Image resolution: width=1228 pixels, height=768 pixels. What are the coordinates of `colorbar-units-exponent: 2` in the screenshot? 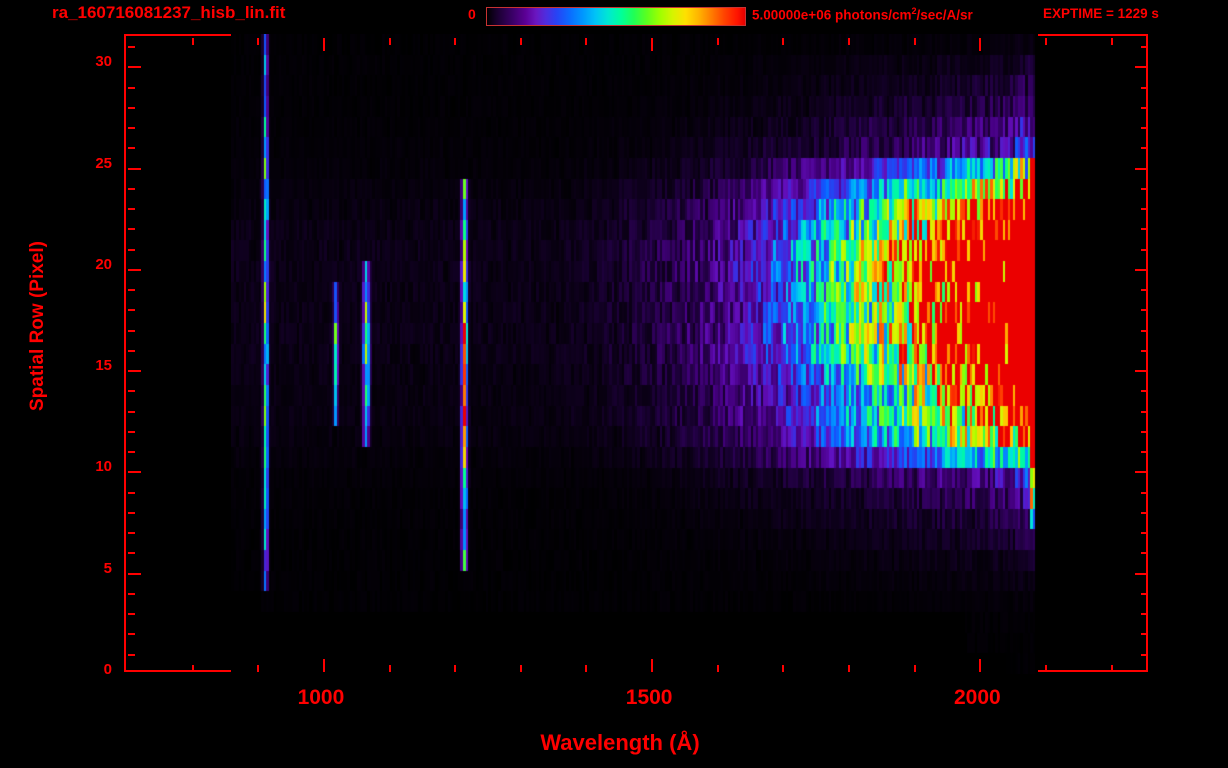 It's located at (914, 11).